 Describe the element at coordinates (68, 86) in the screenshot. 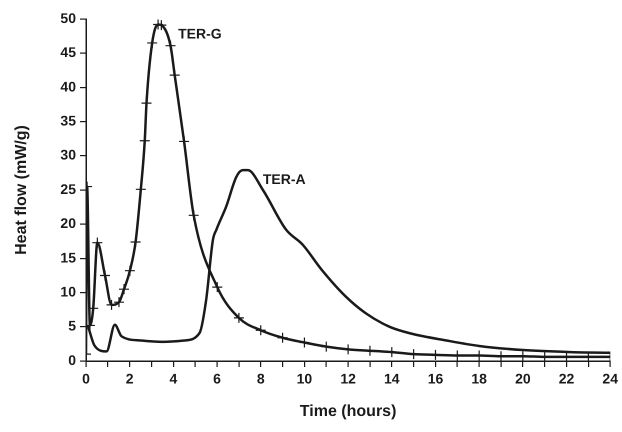

I see `y-tick-label: 40` at that location.